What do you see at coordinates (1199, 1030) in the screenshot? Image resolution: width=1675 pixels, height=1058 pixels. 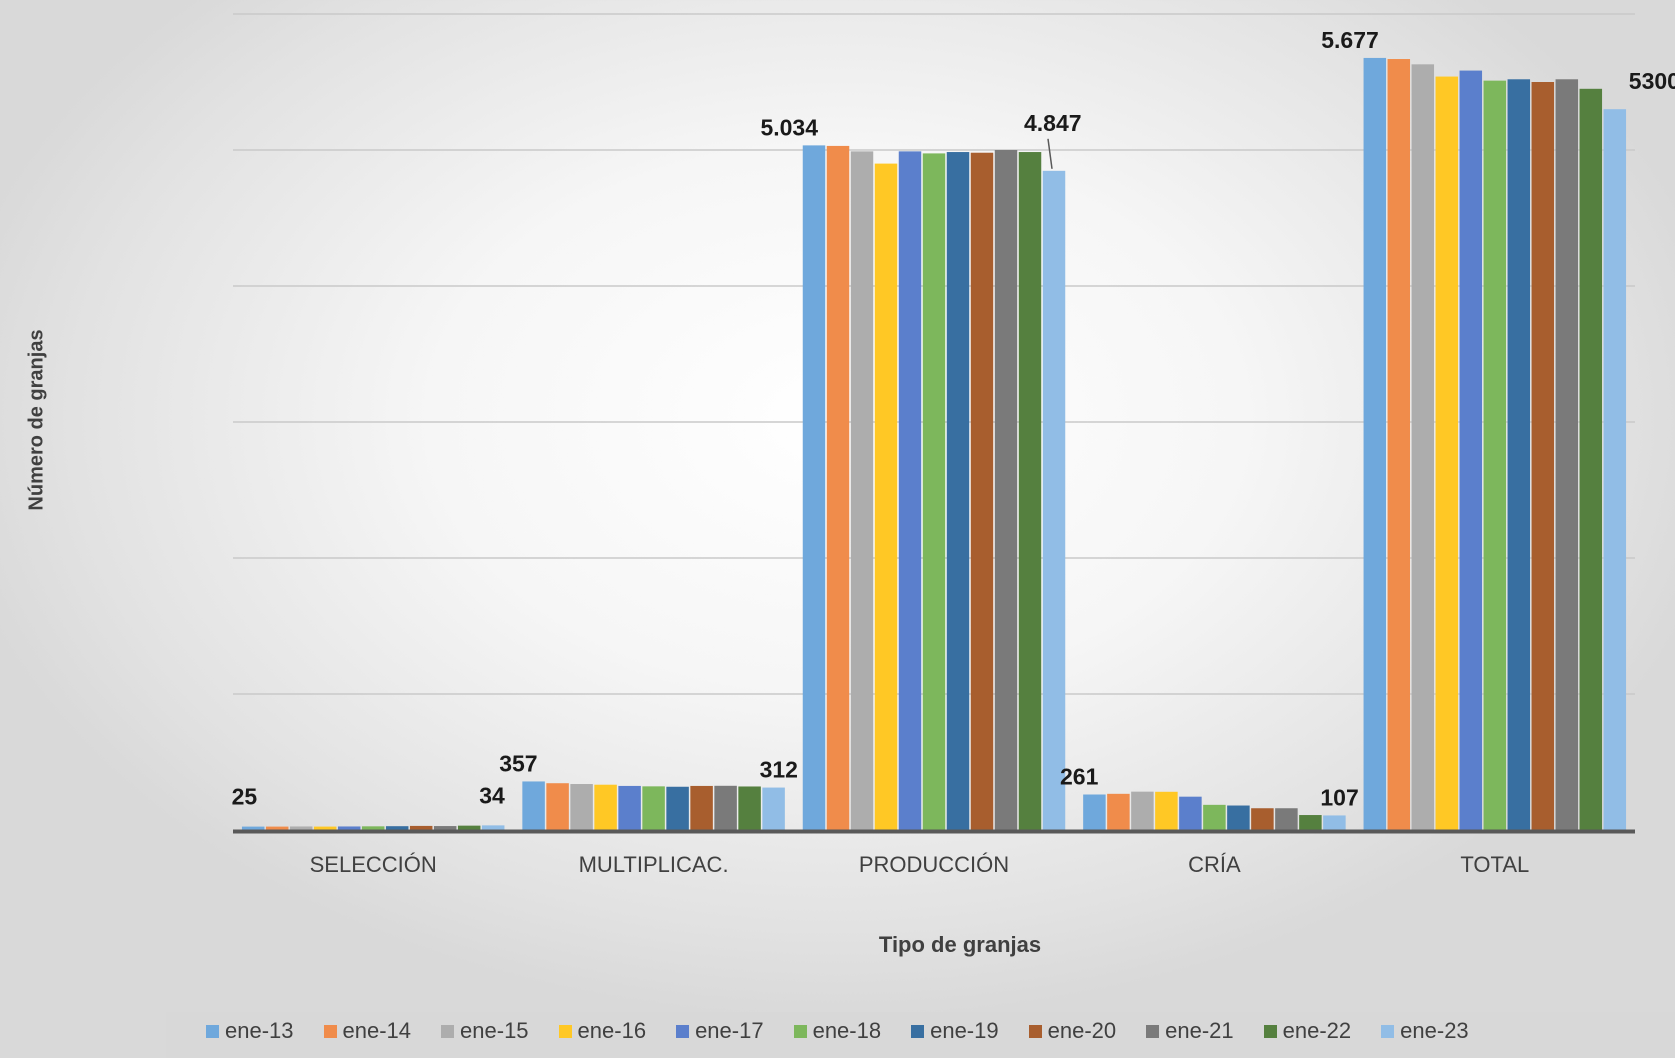 I see `legend-label: ene-21` at bounding box center [1199, 1030].